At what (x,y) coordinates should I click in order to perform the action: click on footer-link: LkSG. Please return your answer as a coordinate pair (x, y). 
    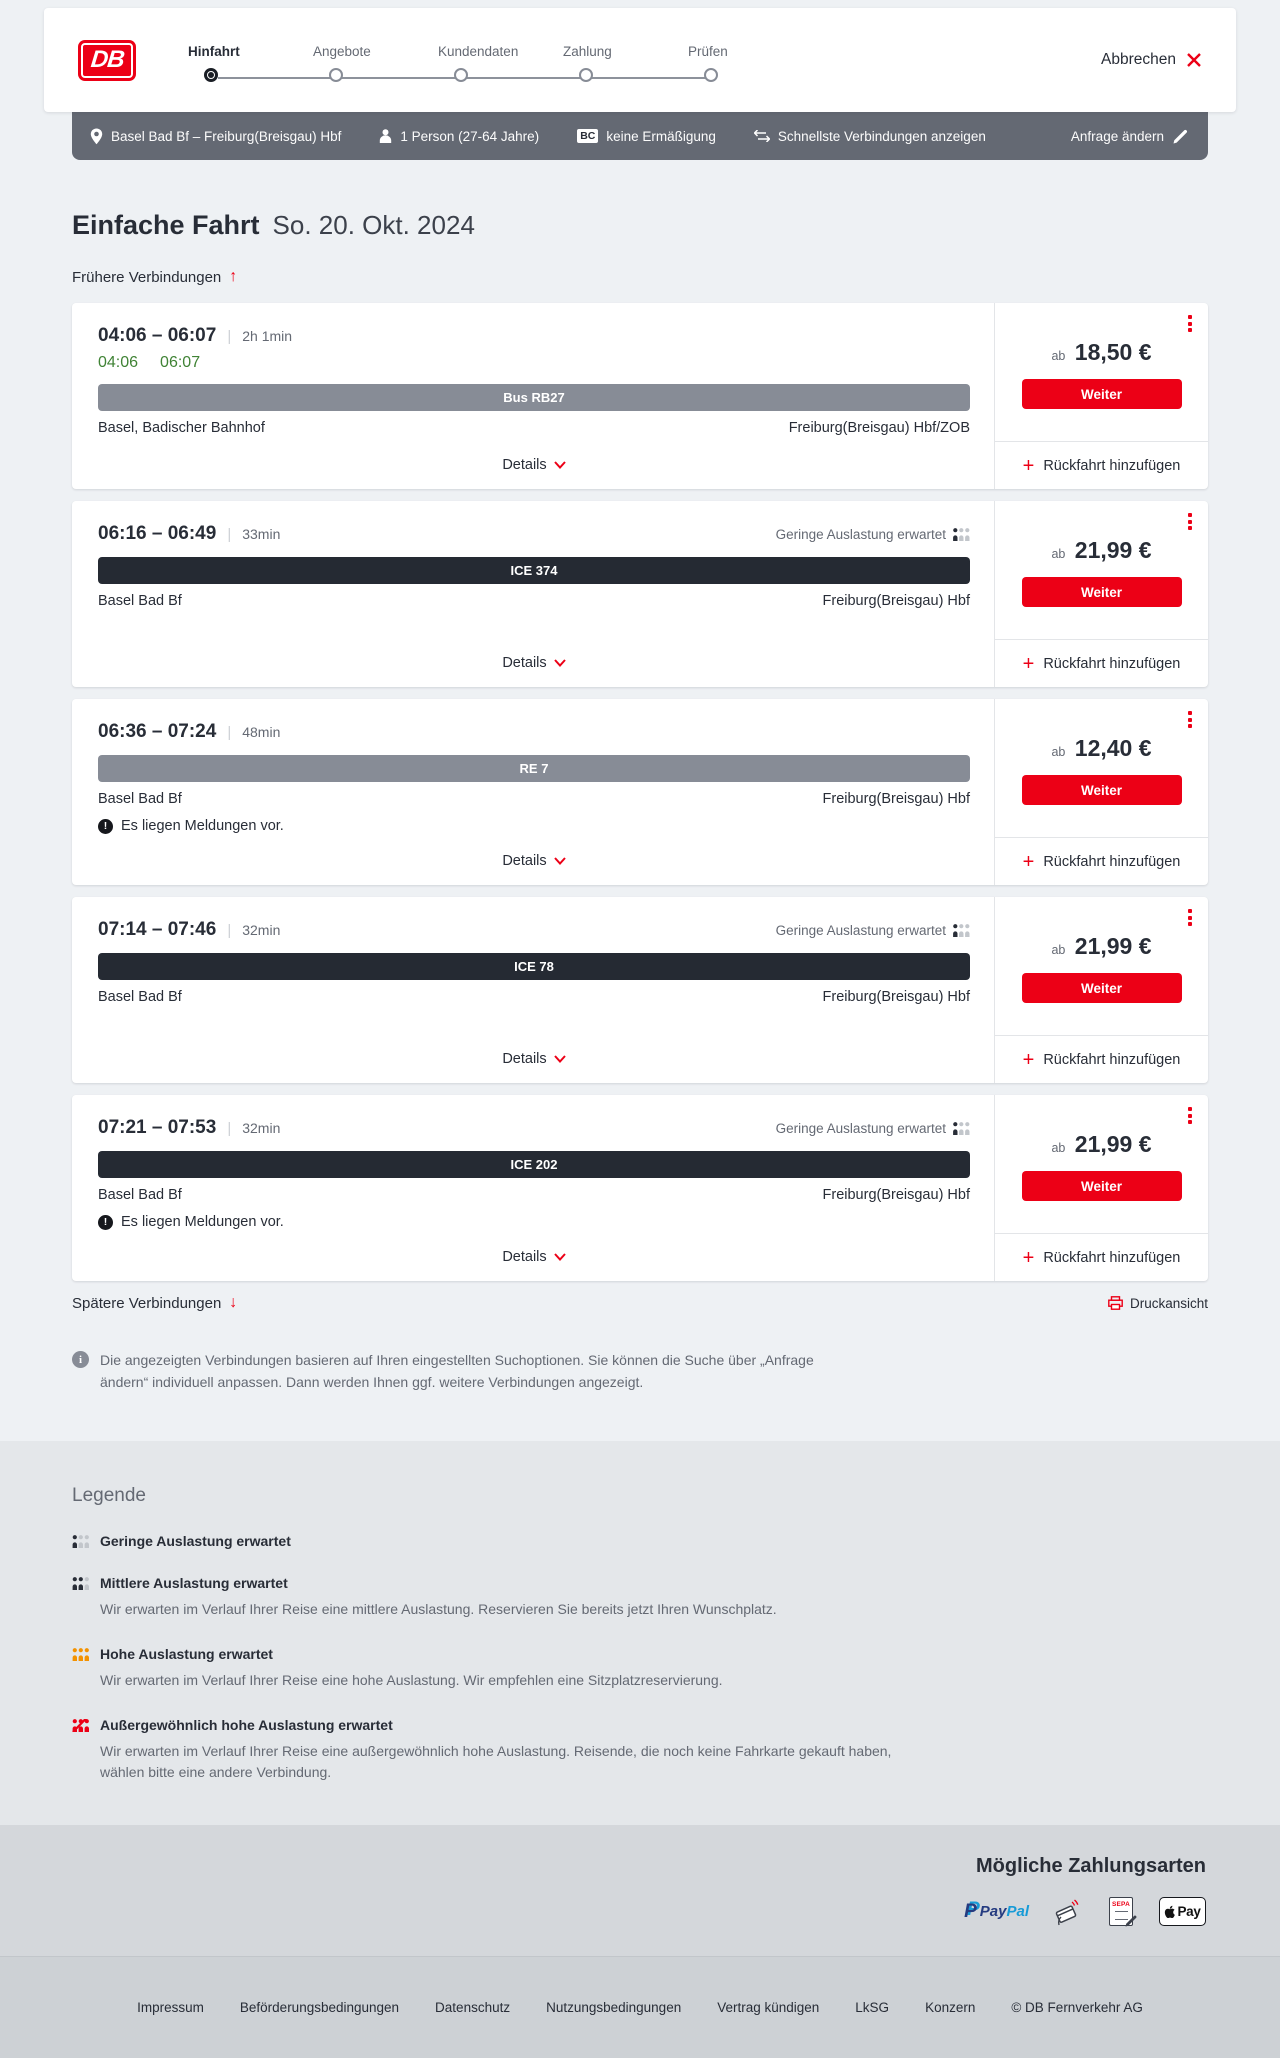
    Looking at the image, I should click on (872, 2008).